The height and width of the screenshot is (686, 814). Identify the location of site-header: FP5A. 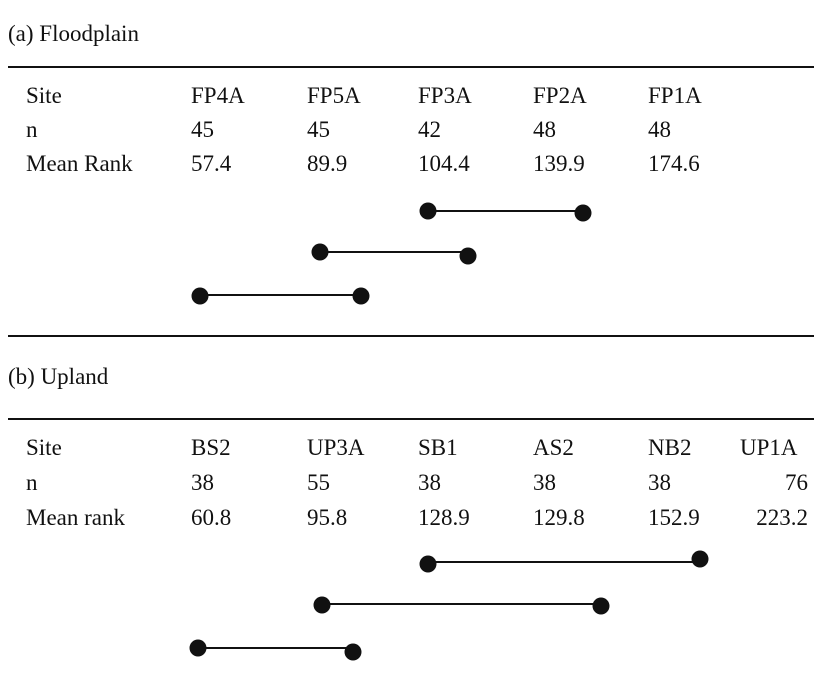
(334, 95).